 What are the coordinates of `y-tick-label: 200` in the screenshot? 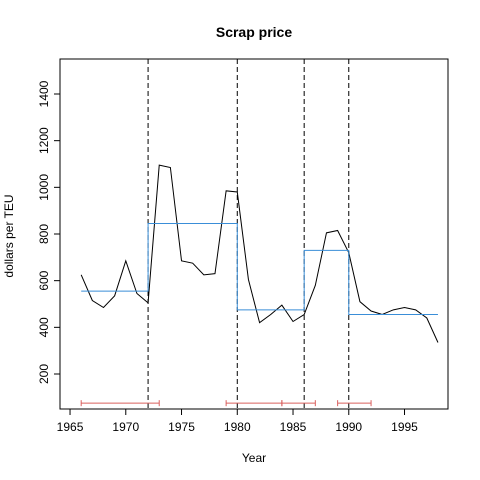 It's located at (44, 374).